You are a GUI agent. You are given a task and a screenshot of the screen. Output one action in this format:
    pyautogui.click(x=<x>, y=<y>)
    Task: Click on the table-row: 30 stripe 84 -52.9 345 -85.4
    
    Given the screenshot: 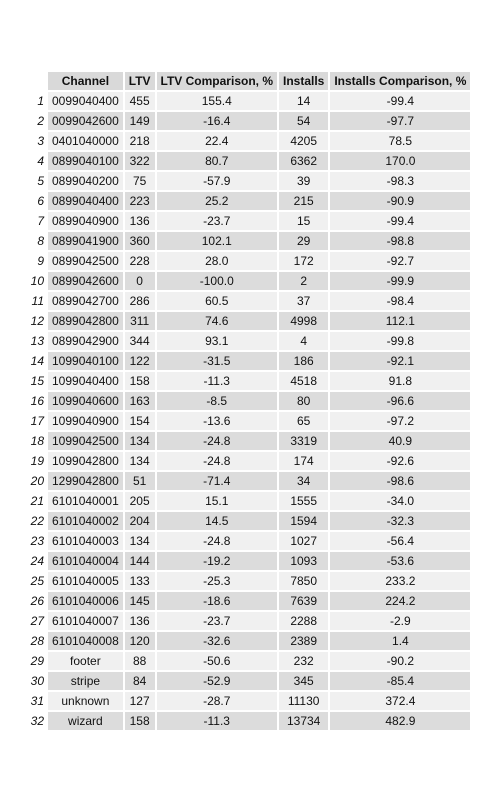 What is the action you would take?
    pyautogui.click(x=250, y=681)
    